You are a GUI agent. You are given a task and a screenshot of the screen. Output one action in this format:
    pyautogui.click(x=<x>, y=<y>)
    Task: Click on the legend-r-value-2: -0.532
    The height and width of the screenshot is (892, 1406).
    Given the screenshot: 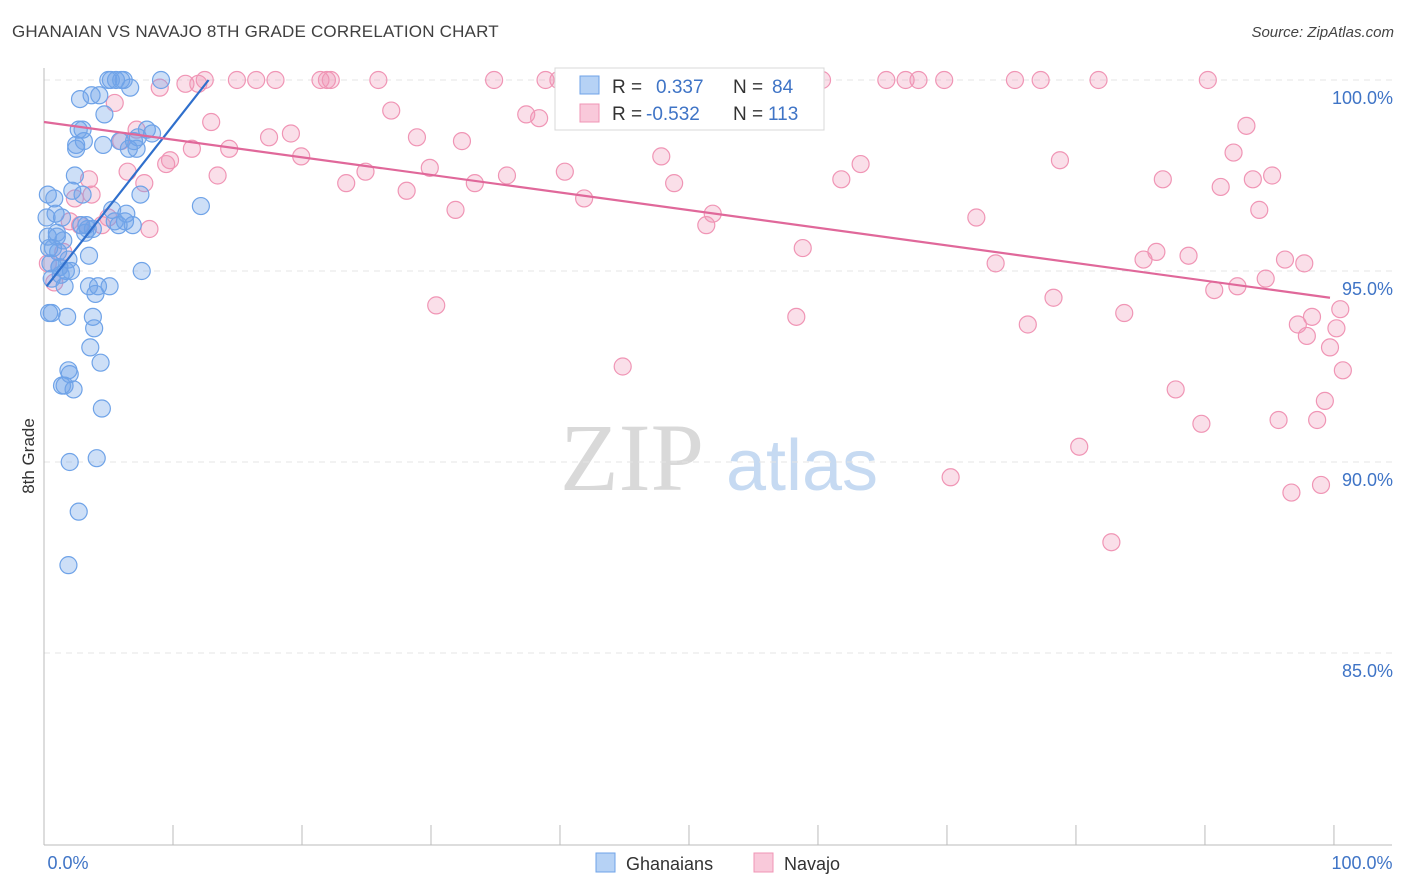 What is the action you would take?
    pyautogui.click(x=673, y=114)
    